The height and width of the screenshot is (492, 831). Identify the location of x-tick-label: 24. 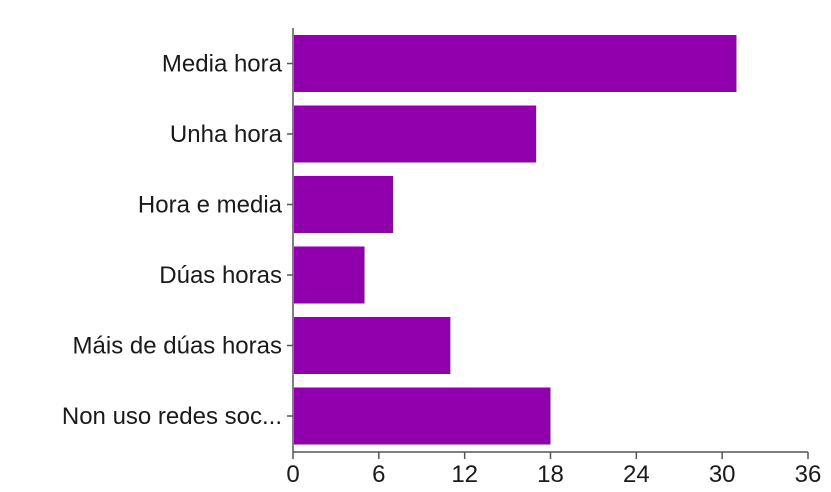
(636, 474).